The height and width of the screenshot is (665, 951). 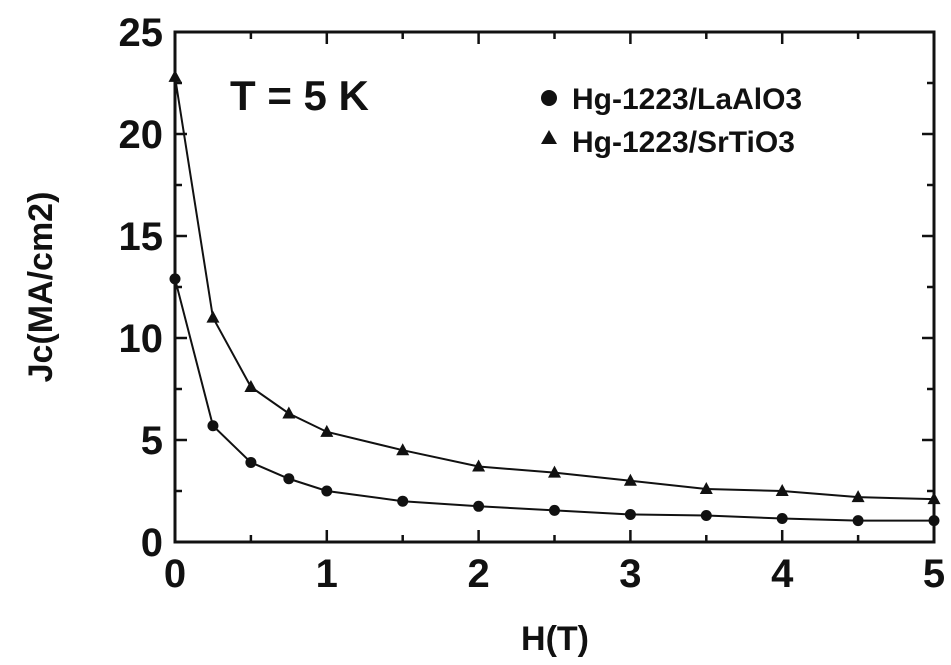 I want to click on y-tick-label: 25, so click(x=141, y=33).